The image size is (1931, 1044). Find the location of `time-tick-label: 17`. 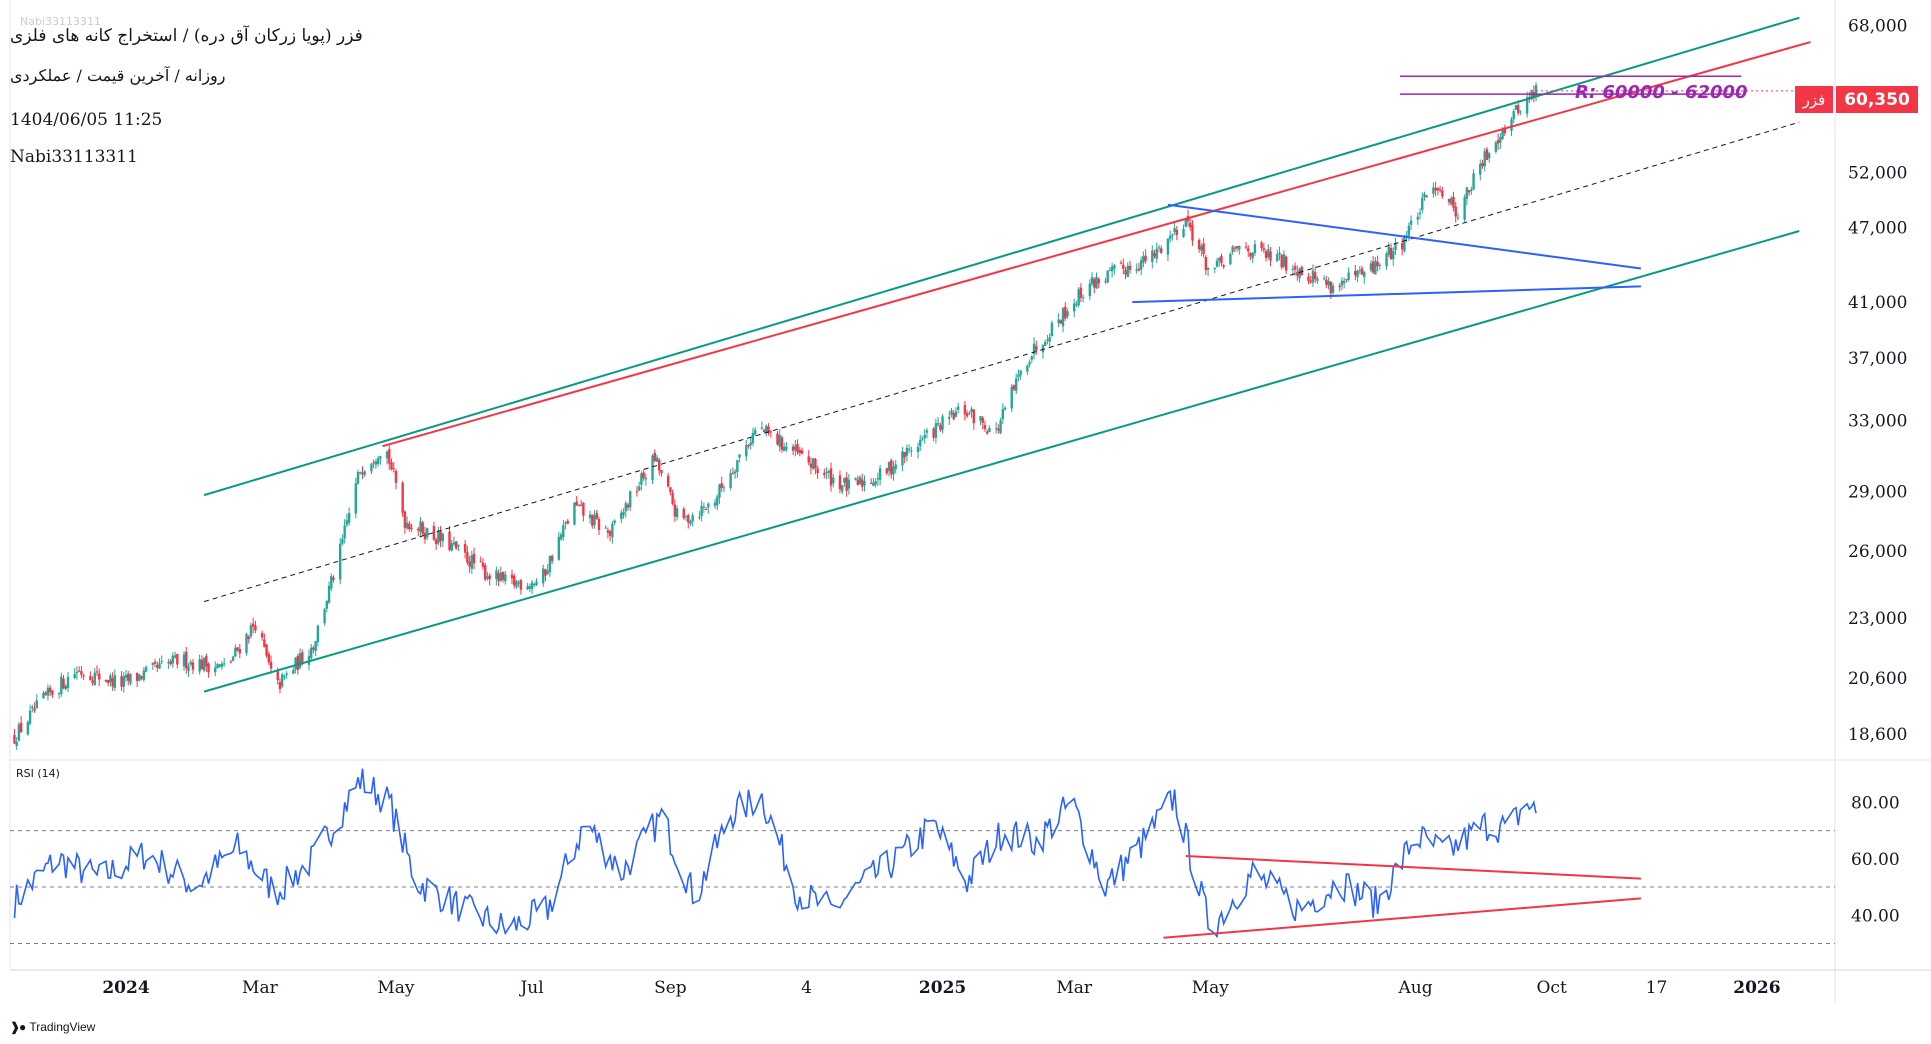

time-tick-label: 17 is located at coordinates (1657, 988).